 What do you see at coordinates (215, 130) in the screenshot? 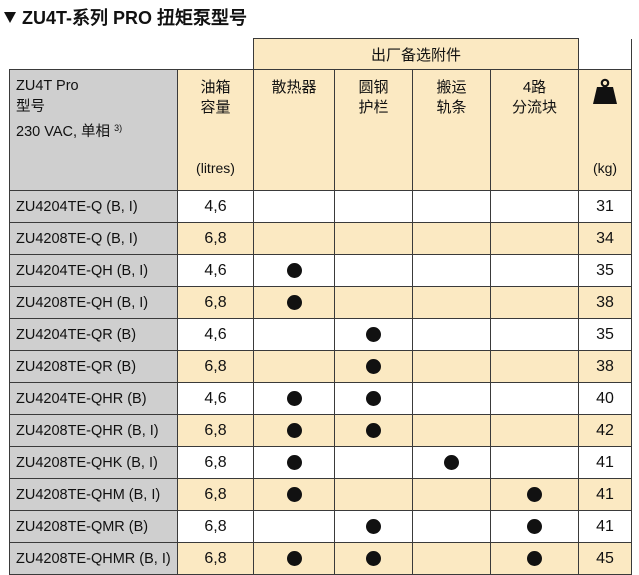
I see `oil-column-header: 油箱 容量 (litres)` at bounding box center [215, 130].